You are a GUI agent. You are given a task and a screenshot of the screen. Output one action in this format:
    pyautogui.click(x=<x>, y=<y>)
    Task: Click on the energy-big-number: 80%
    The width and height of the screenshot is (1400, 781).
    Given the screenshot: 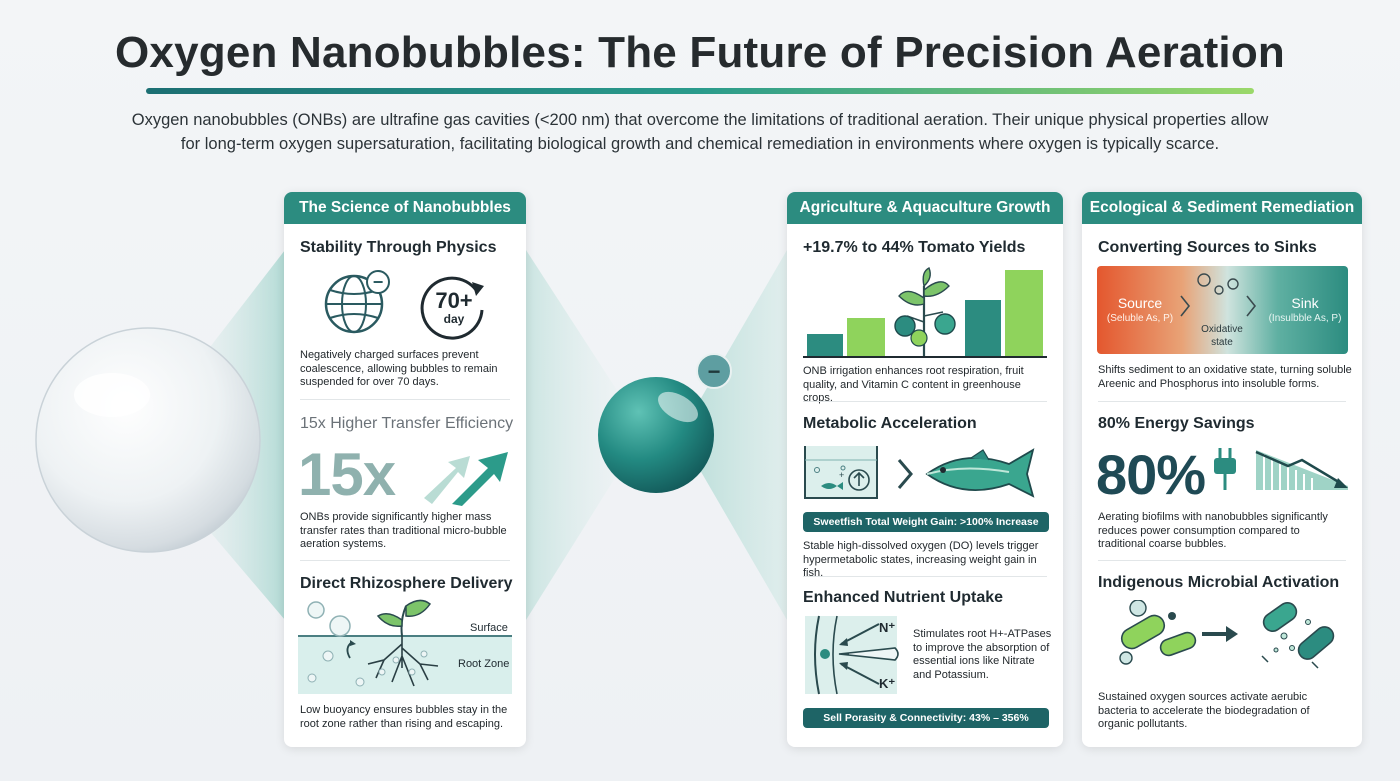 What is the action you would take?
    pyautogui.click(x=1151, y=474)
    